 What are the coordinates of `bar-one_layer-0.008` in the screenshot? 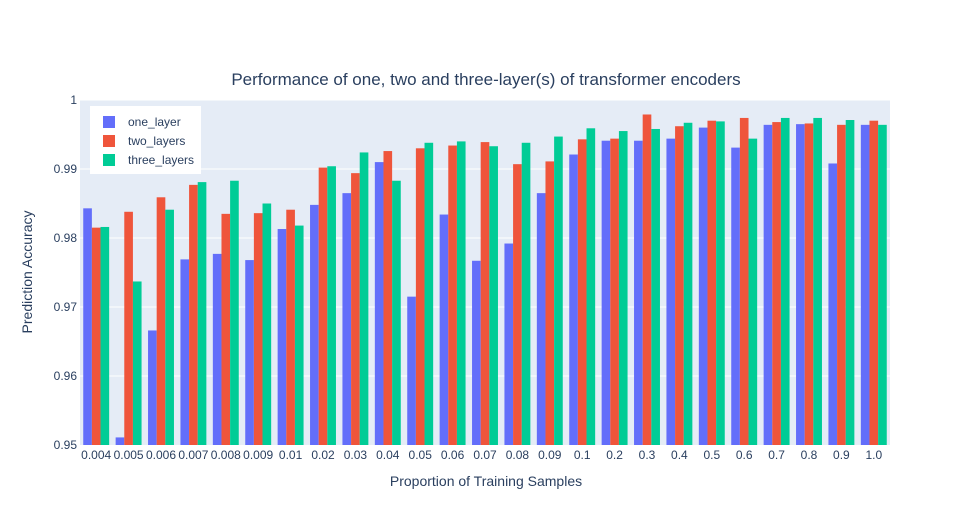 It's located at (217, 349).